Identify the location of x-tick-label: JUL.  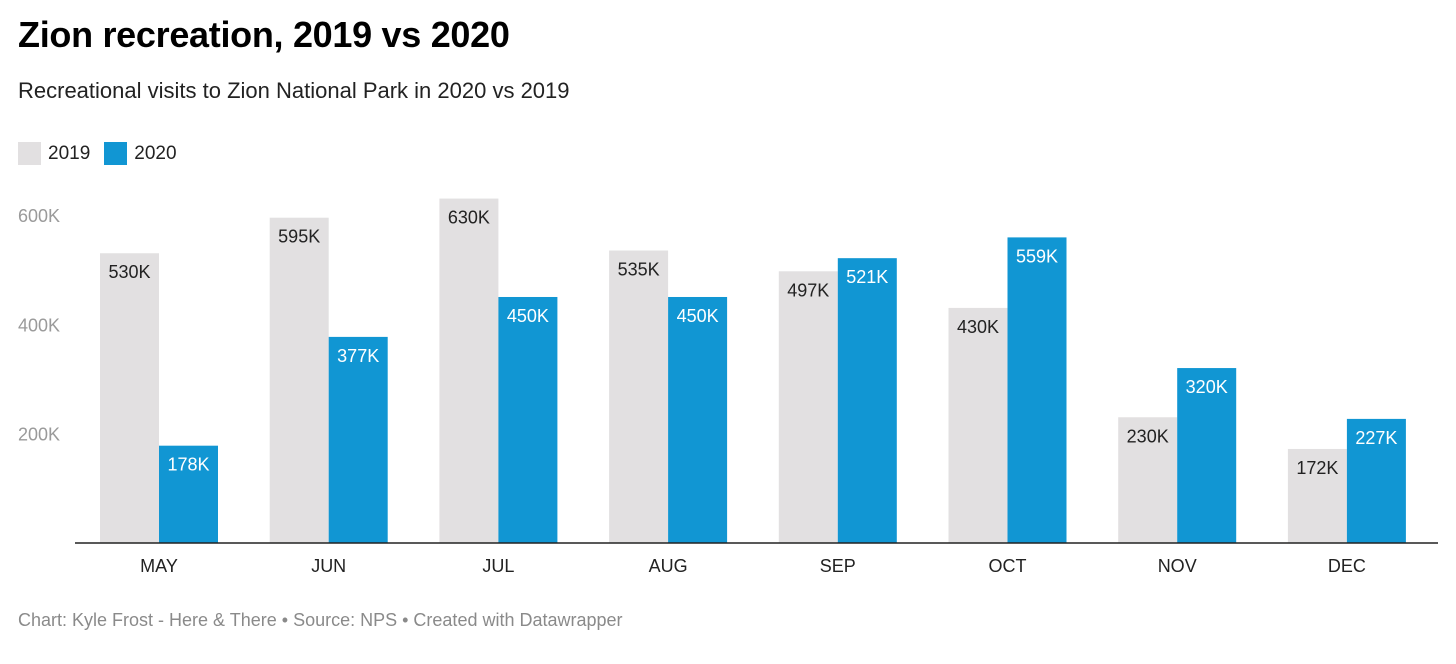
(498, 566).